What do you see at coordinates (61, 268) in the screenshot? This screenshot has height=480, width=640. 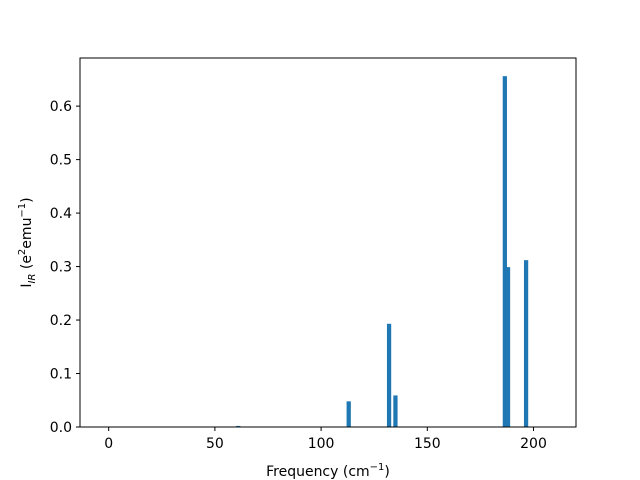 I see `y-tick-label: 0.3` at bounding box center [61, 268].